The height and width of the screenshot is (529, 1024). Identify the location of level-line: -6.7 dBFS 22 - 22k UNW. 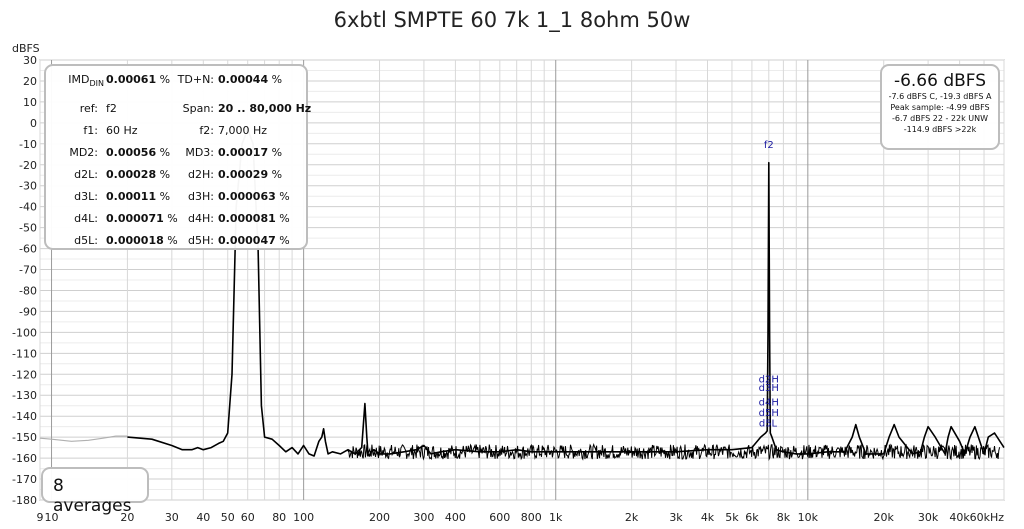
(940, 118).